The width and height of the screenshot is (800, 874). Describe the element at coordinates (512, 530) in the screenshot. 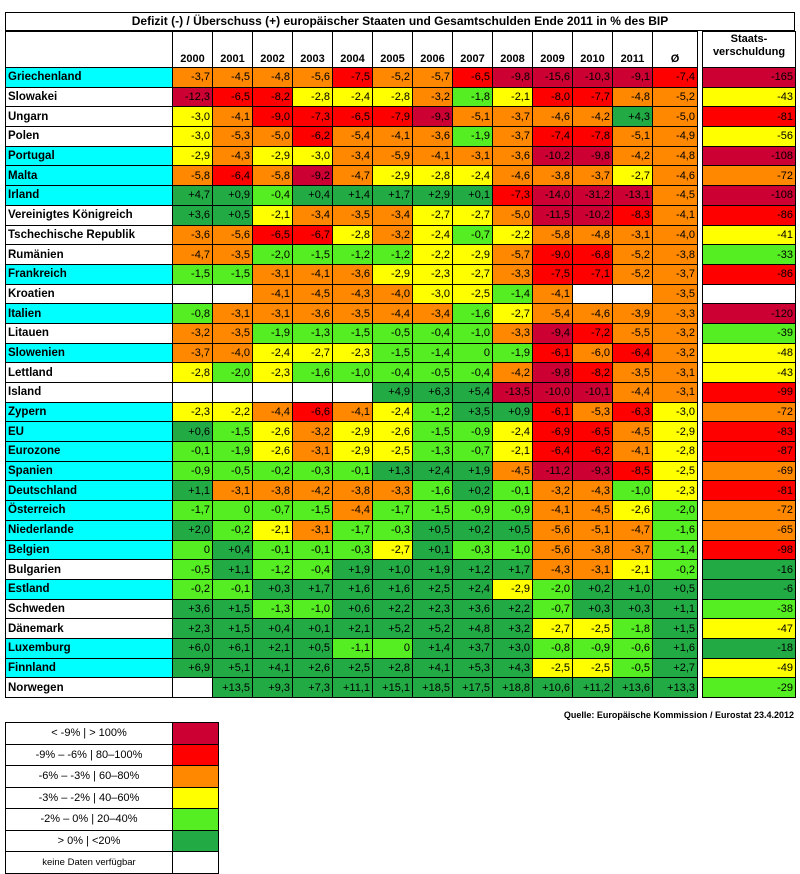

I see `deficit-cell: +0,5` at that location.